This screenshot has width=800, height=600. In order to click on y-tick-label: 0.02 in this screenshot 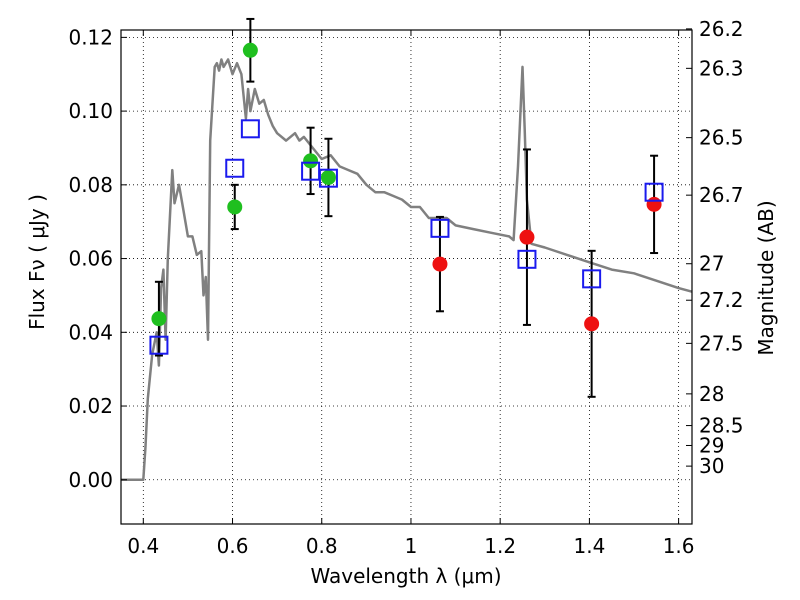, I will do `click(90, 406)`.